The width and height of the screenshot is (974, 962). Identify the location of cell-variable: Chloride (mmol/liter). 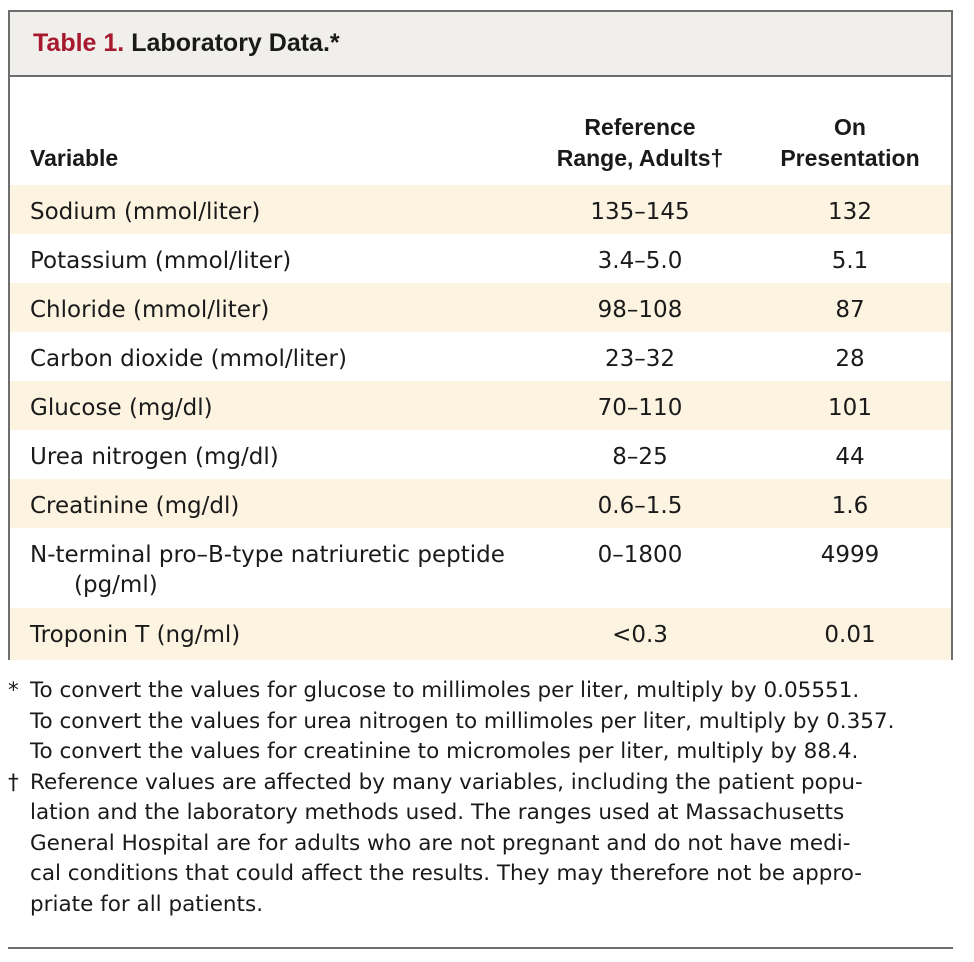
(150, 310).